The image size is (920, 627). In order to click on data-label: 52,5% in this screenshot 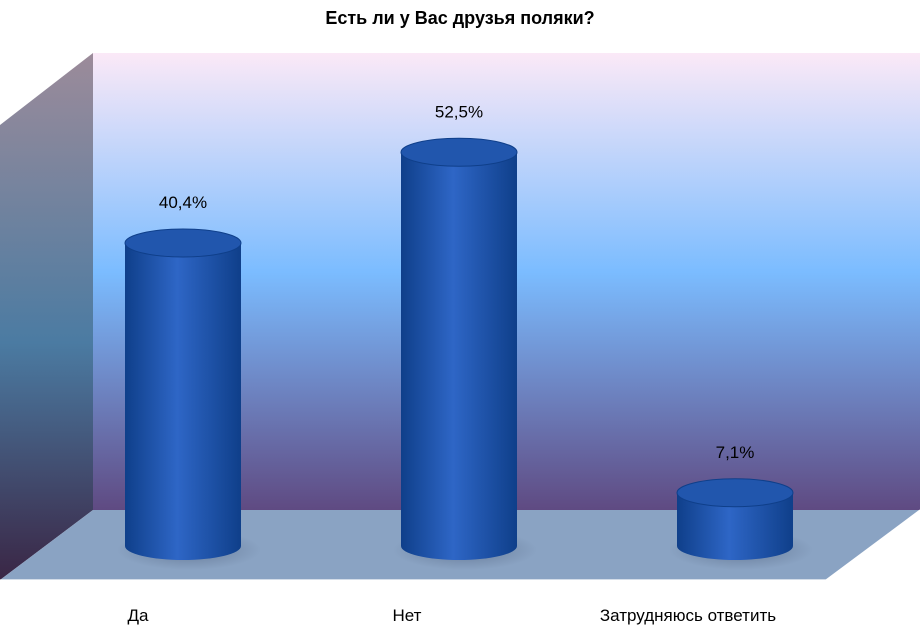, I will do `click(459, 111)`.